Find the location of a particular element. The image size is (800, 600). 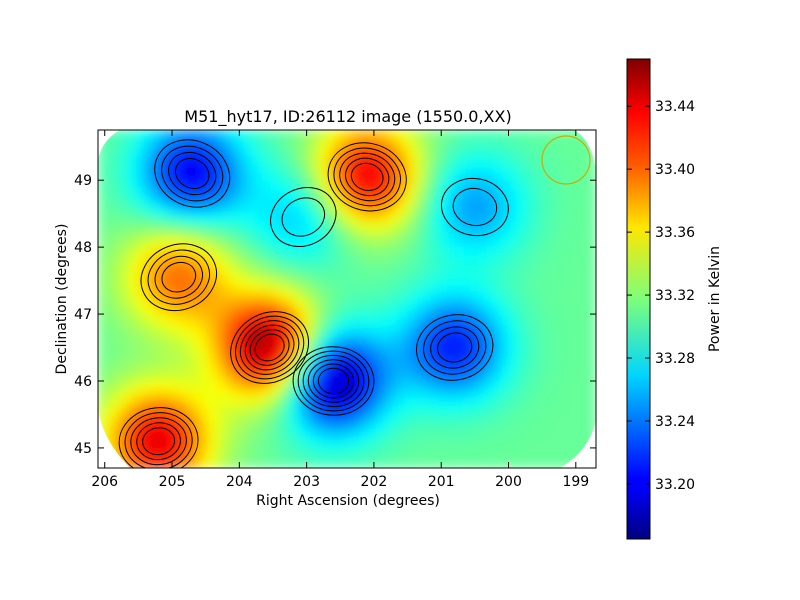

x-tick-label: 203 is located at coordinates (306, 482).